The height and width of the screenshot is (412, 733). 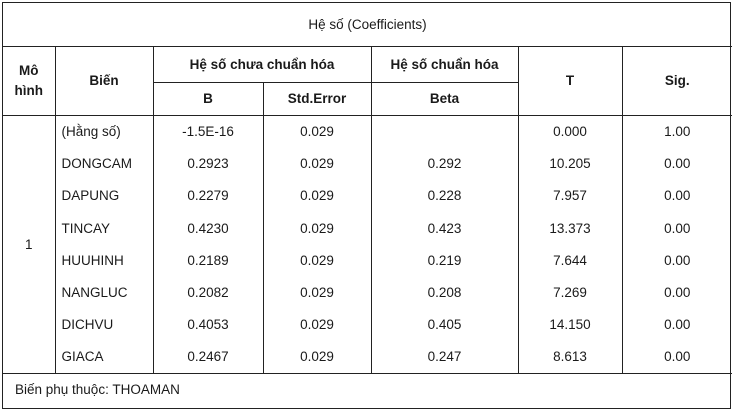 I want to click on cell-t: 7.269, so click(x=570, y=292).